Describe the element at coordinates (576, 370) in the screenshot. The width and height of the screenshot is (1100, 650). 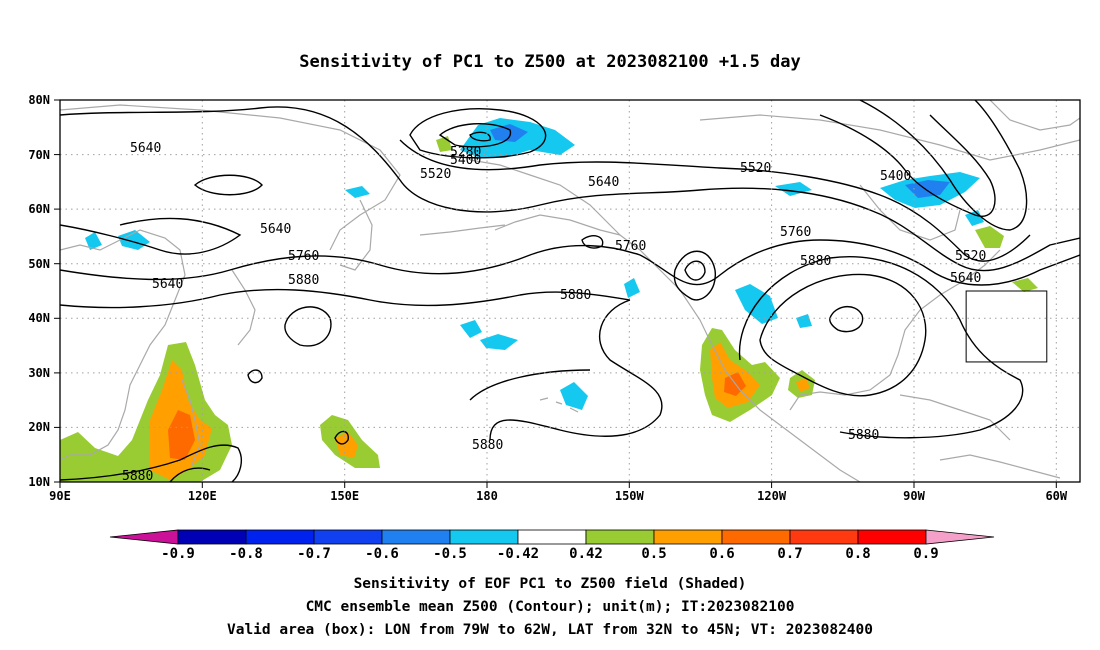
I see `contour-5880-pac` at that location.